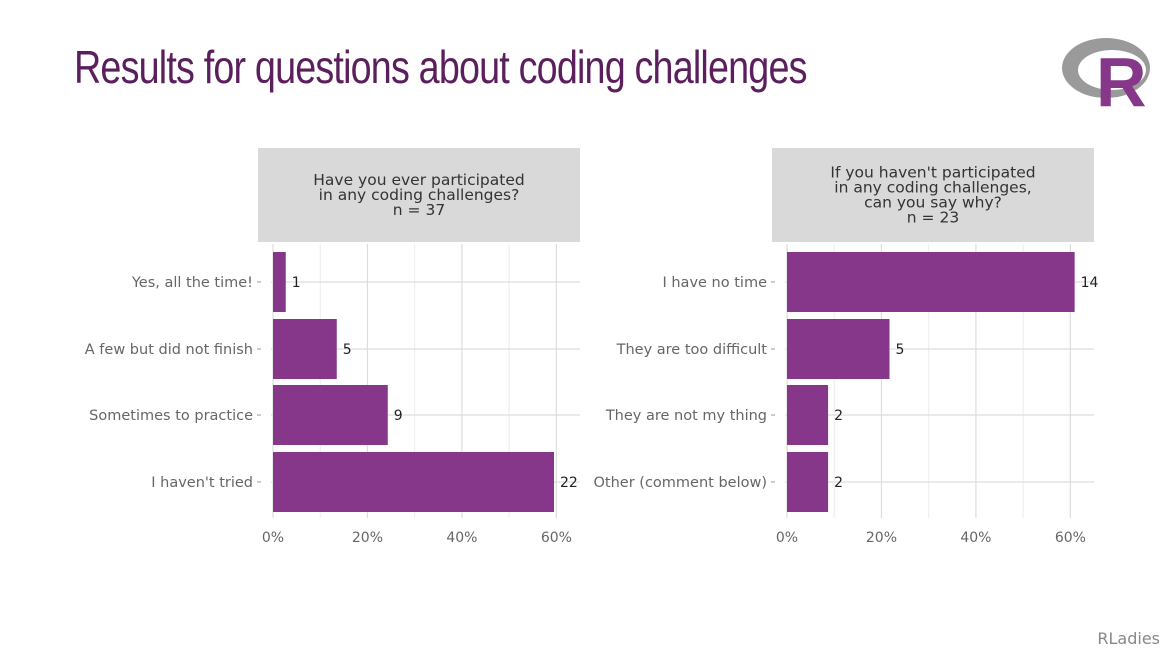  I want to click on p2-category-label: They are too difficult, so click(692, 350).